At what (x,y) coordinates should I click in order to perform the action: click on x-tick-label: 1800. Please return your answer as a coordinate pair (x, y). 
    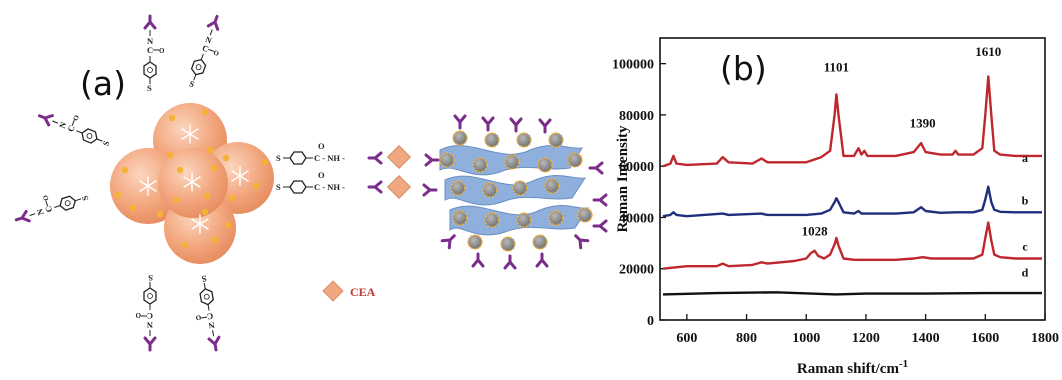
    Looking at the image, I should click on (1045, 338).